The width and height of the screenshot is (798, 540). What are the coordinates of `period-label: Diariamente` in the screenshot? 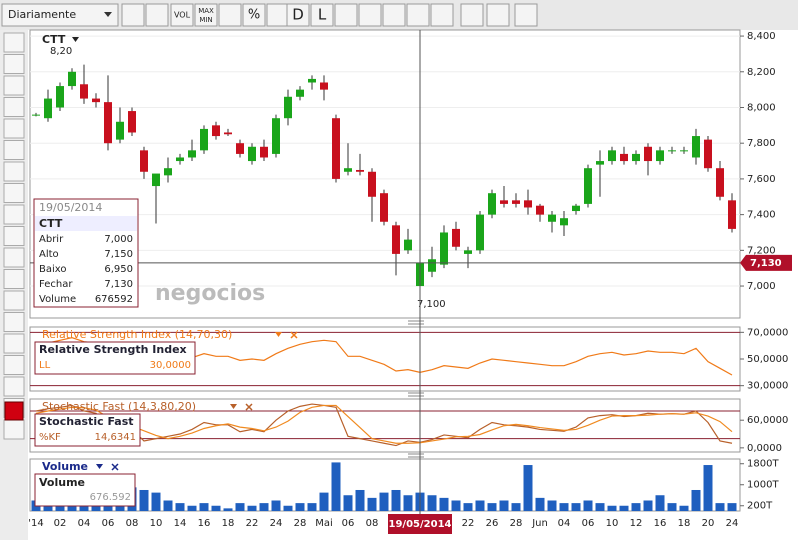 It's located at (42, 14).